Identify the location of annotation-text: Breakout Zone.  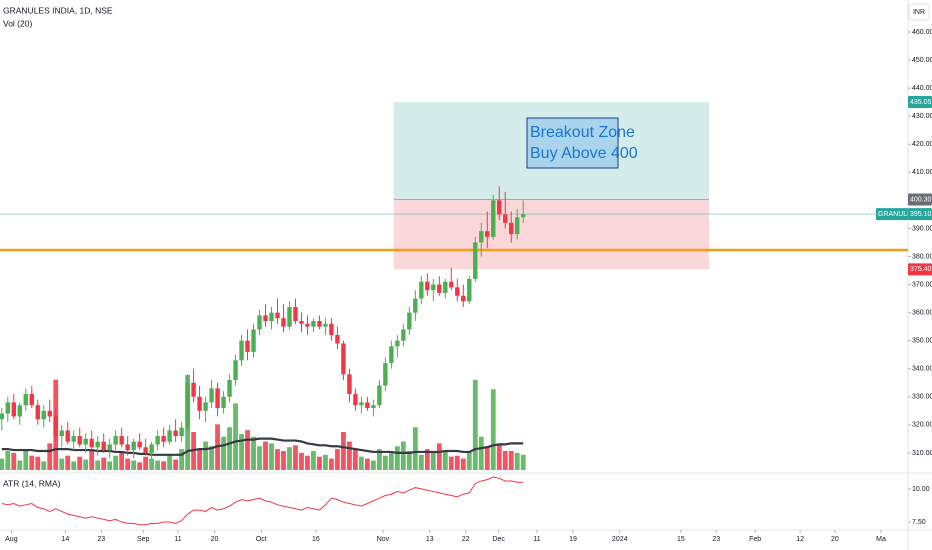
(582, 132).